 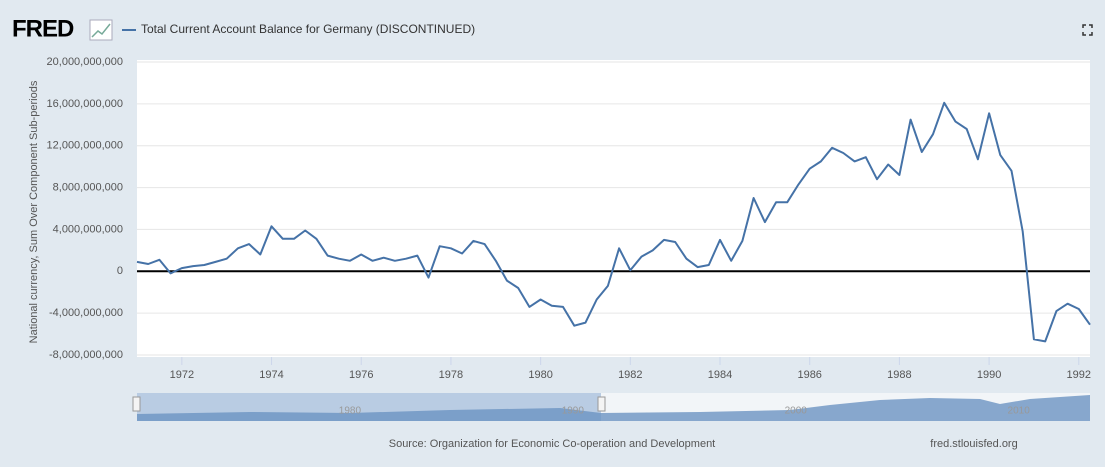 I want to click on x-tick-label: 1974, so click(x=271, y=375).